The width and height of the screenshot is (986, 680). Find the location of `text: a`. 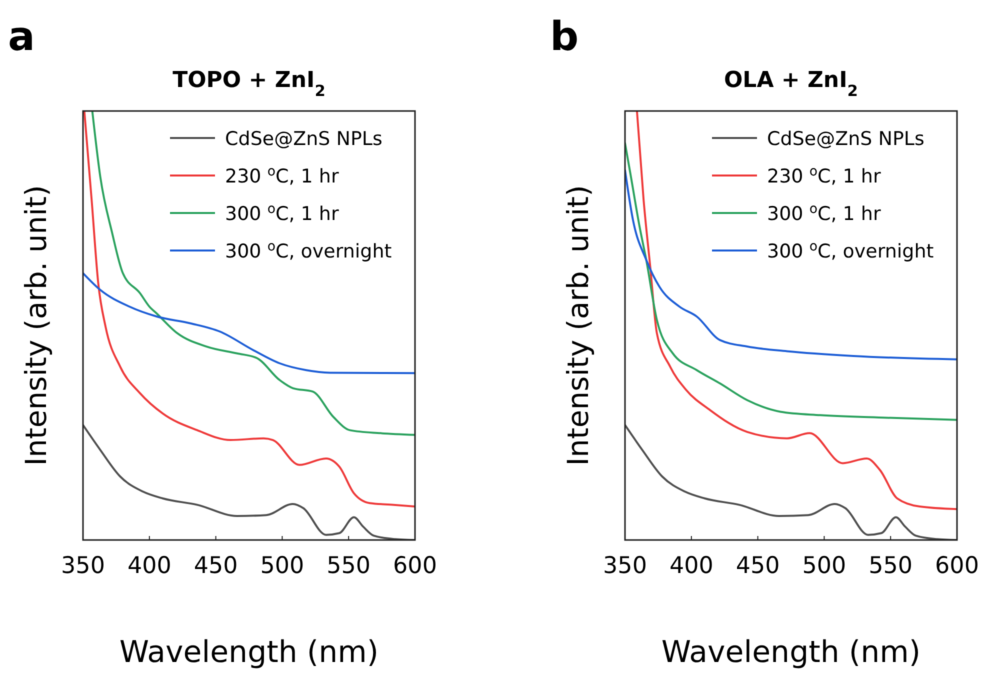

text: a is located at coordinates (21, 37).